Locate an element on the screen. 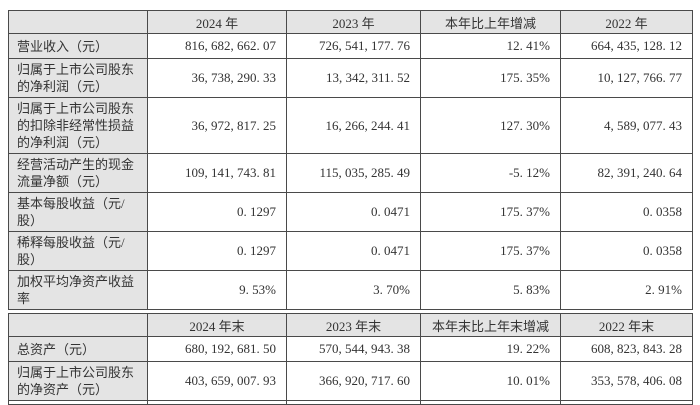 The width and height of the screenshot is (700, 405). row-label: 归属于上市公司股东的净利润（元） is located at coordinates (78, 78).